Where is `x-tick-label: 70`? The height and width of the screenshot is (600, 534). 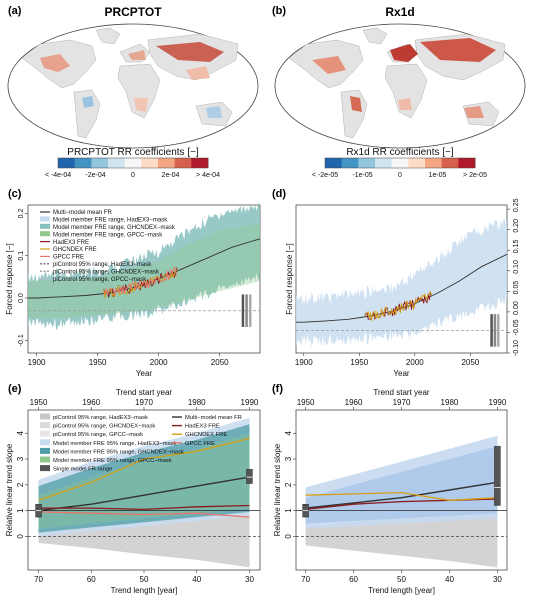 x-tick-label: 70 is located at coordinates (38, 579).